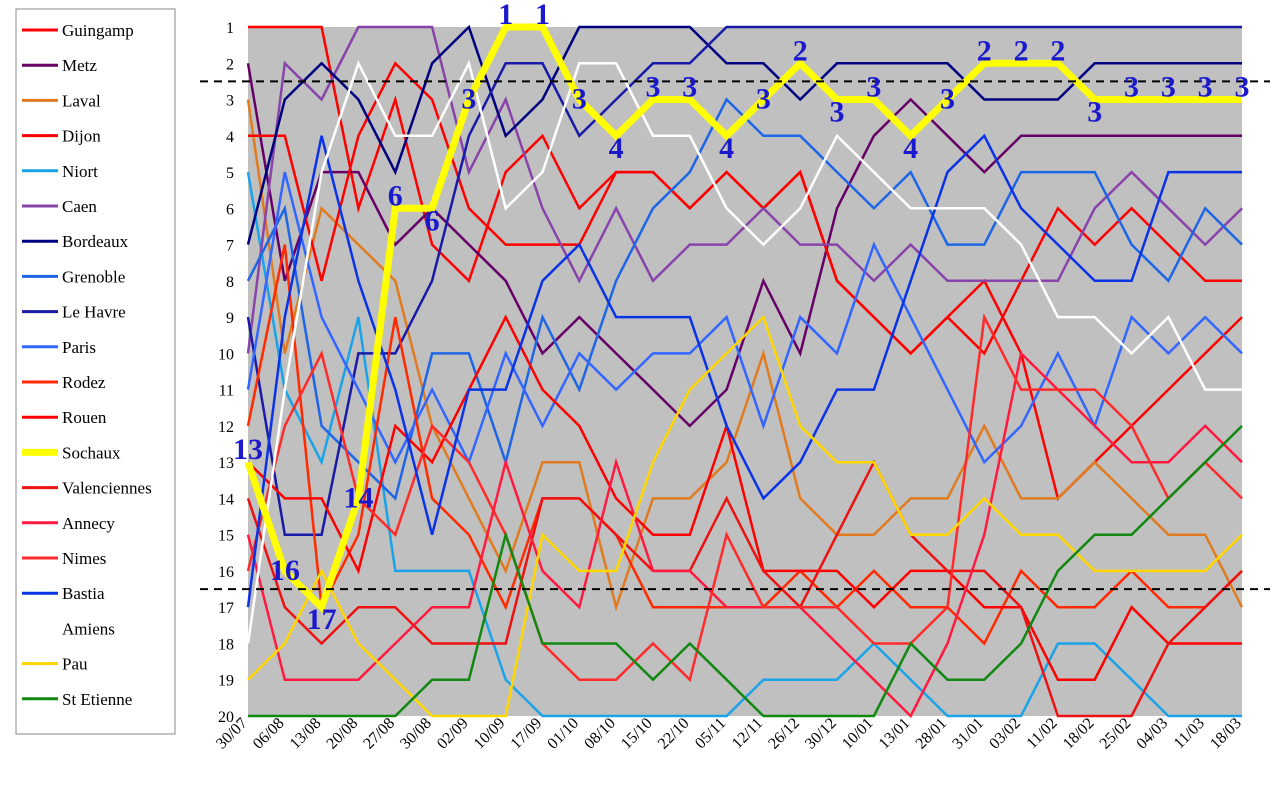 The width and height of the screenshot is (1280, 785). Describe the element at coordinates (97, 699) in the screenshot. I see `legend-label-st-etienne: St Etienne` at that location.